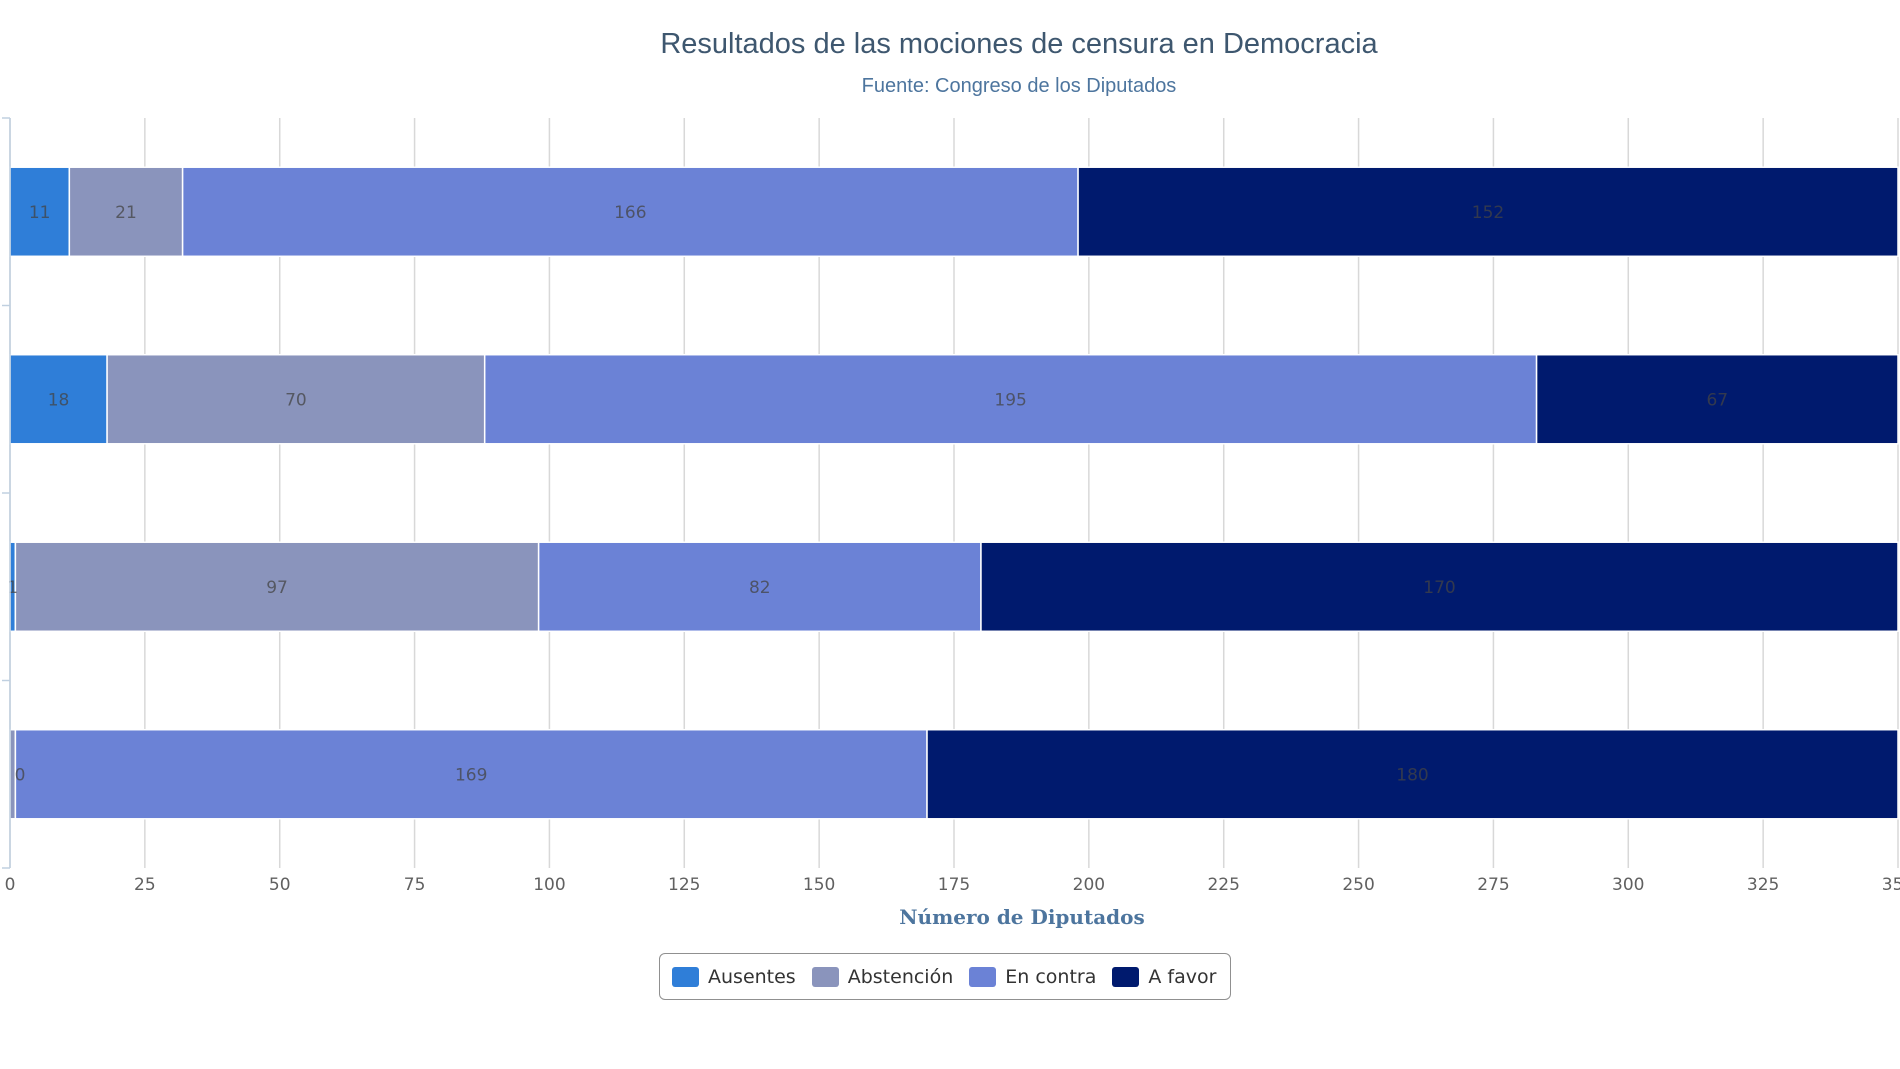 Image resolution: width=1900 pixels, height=1069 pixels. What do you see at coordinates (819, 885) in the screenshot?
I see `x-tick-label: 150` at bounding box center [819, 885].